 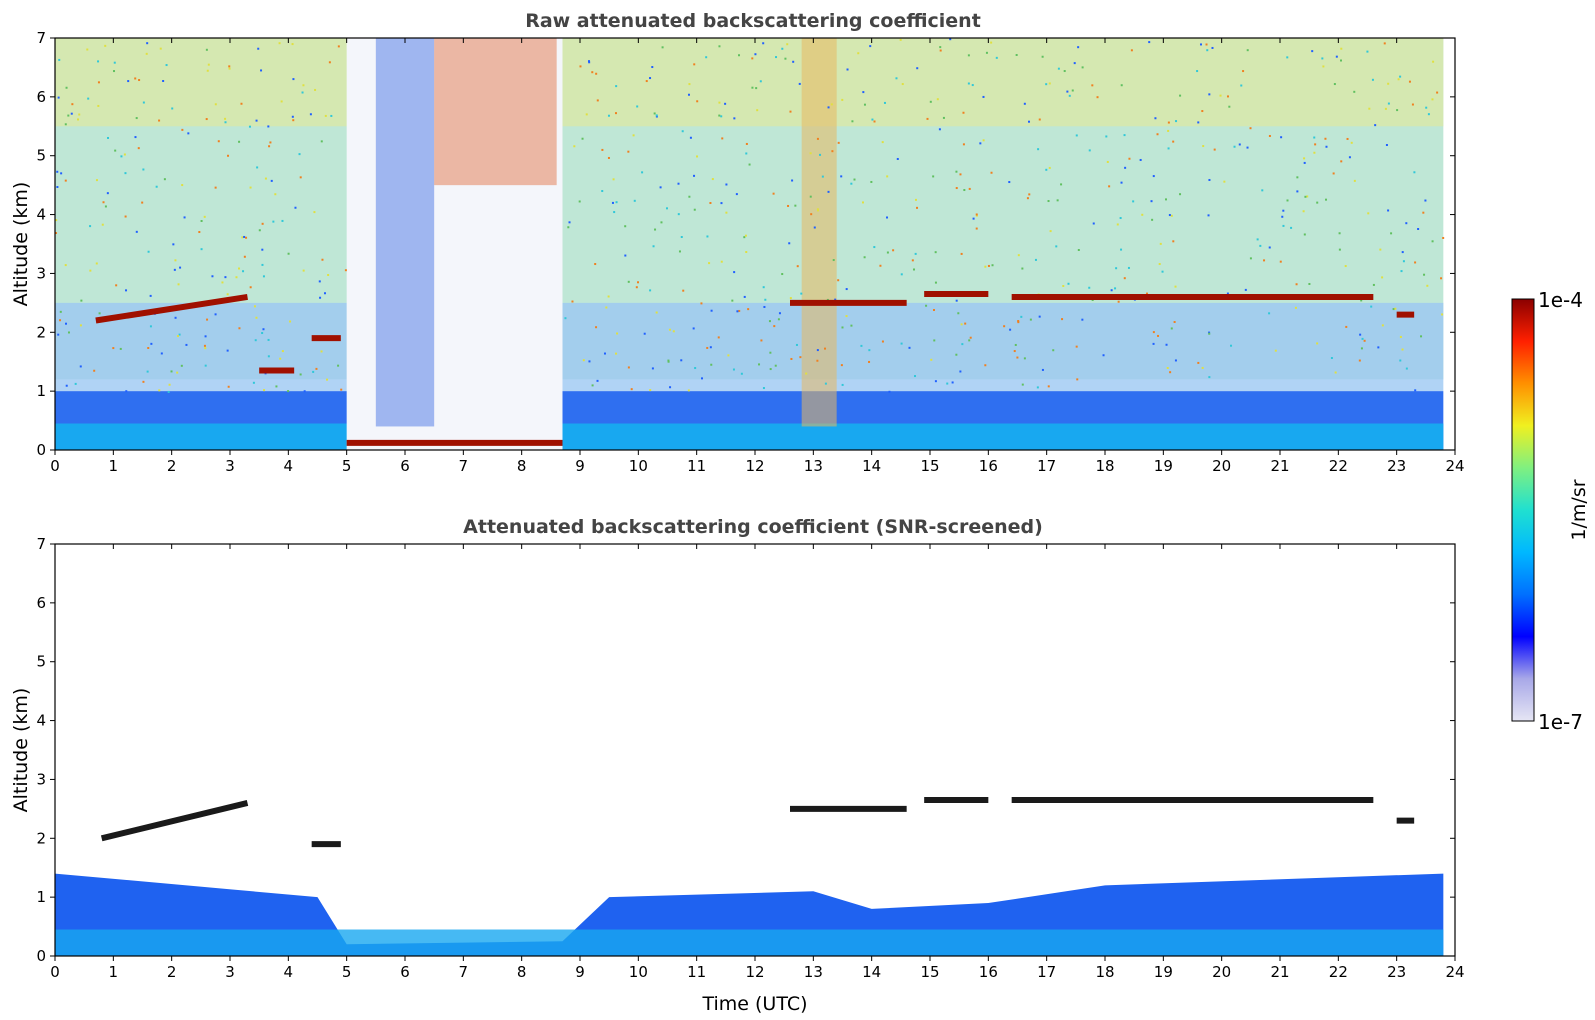 I want to click on high-noise-window, so click(x=495, y=112).